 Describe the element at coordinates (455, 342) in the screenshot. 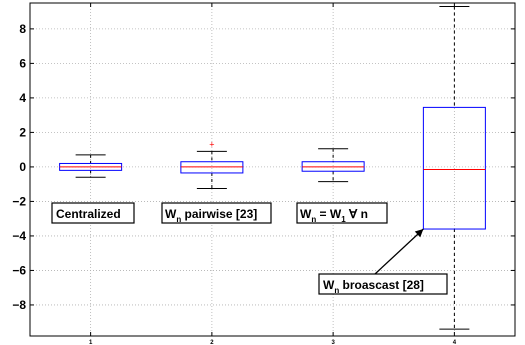

I see `x-tick-label: 4` at that location.